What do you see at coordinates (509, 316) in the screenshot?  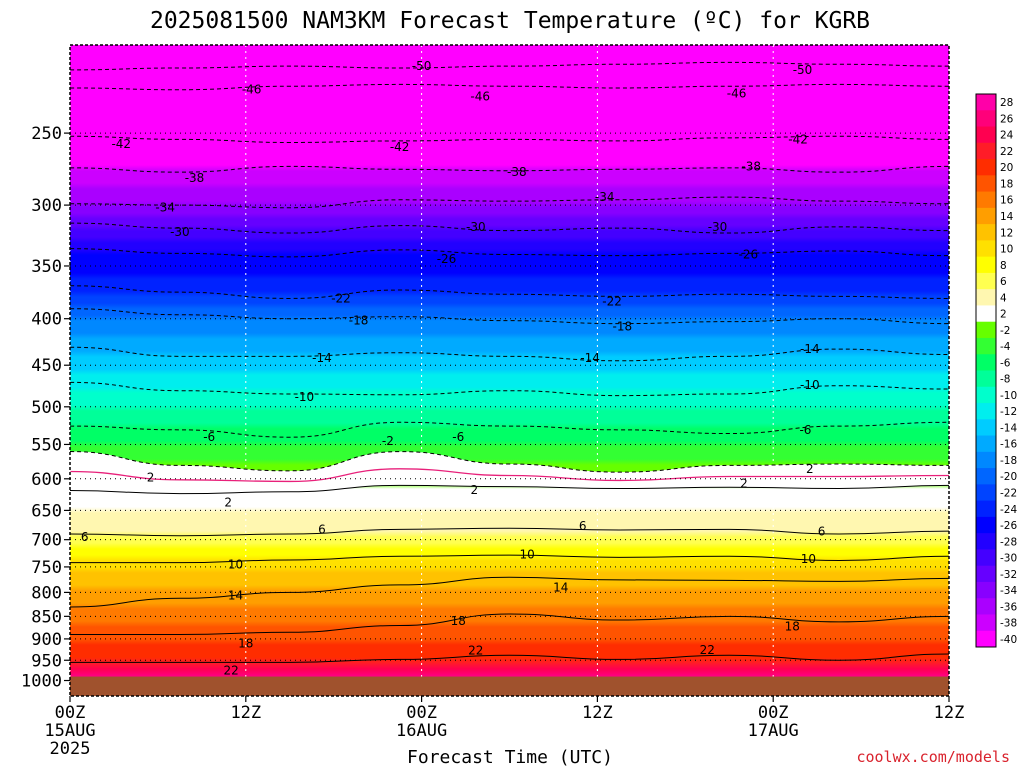 I see `isotherm--18` at bounding box center [509, 316].